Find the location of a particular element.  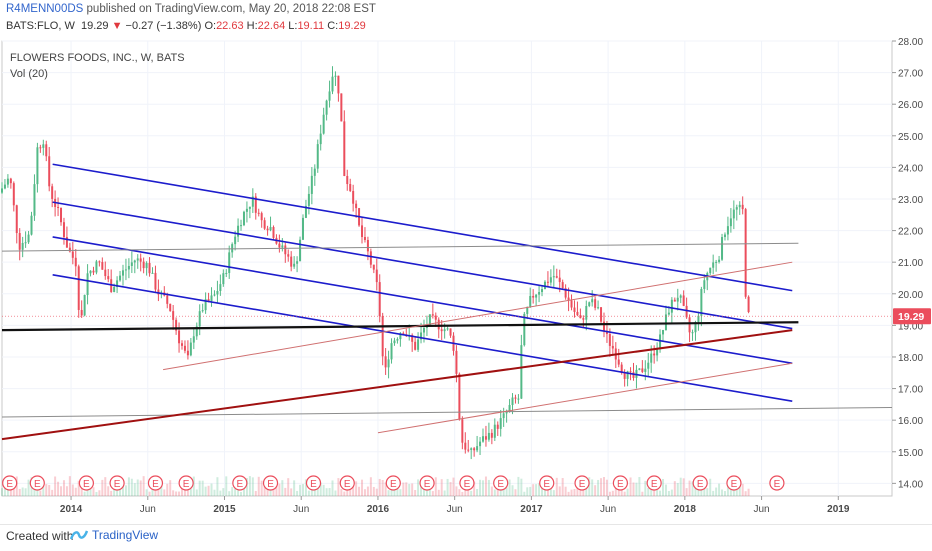

x-tick-label: 2014 is located at coordinates (71, 509).